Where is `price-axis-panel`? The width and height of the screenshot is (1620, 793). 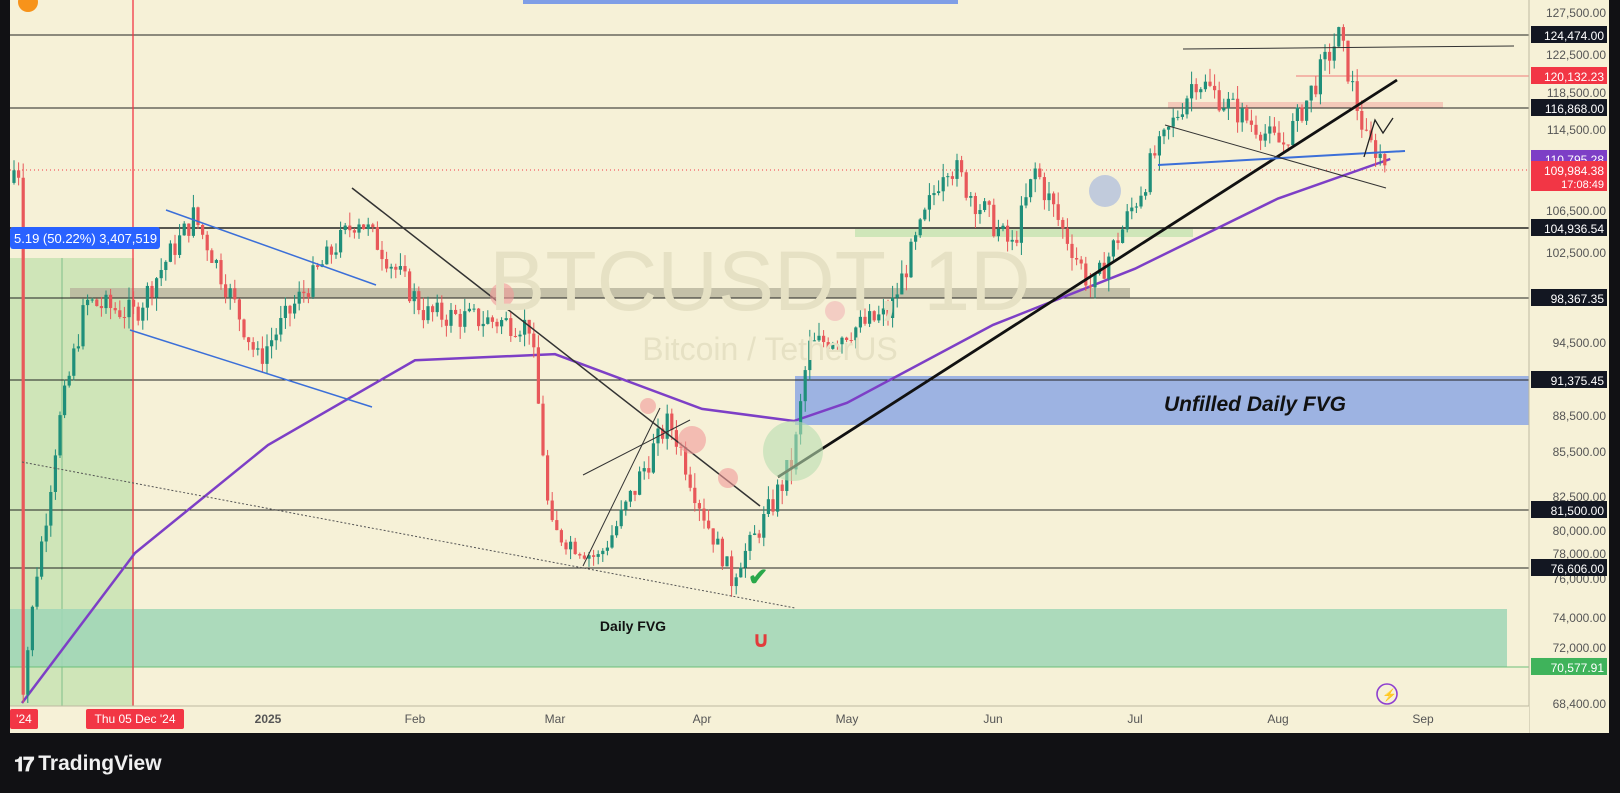 price-axis-panel is located at coordinates (1574, 366).